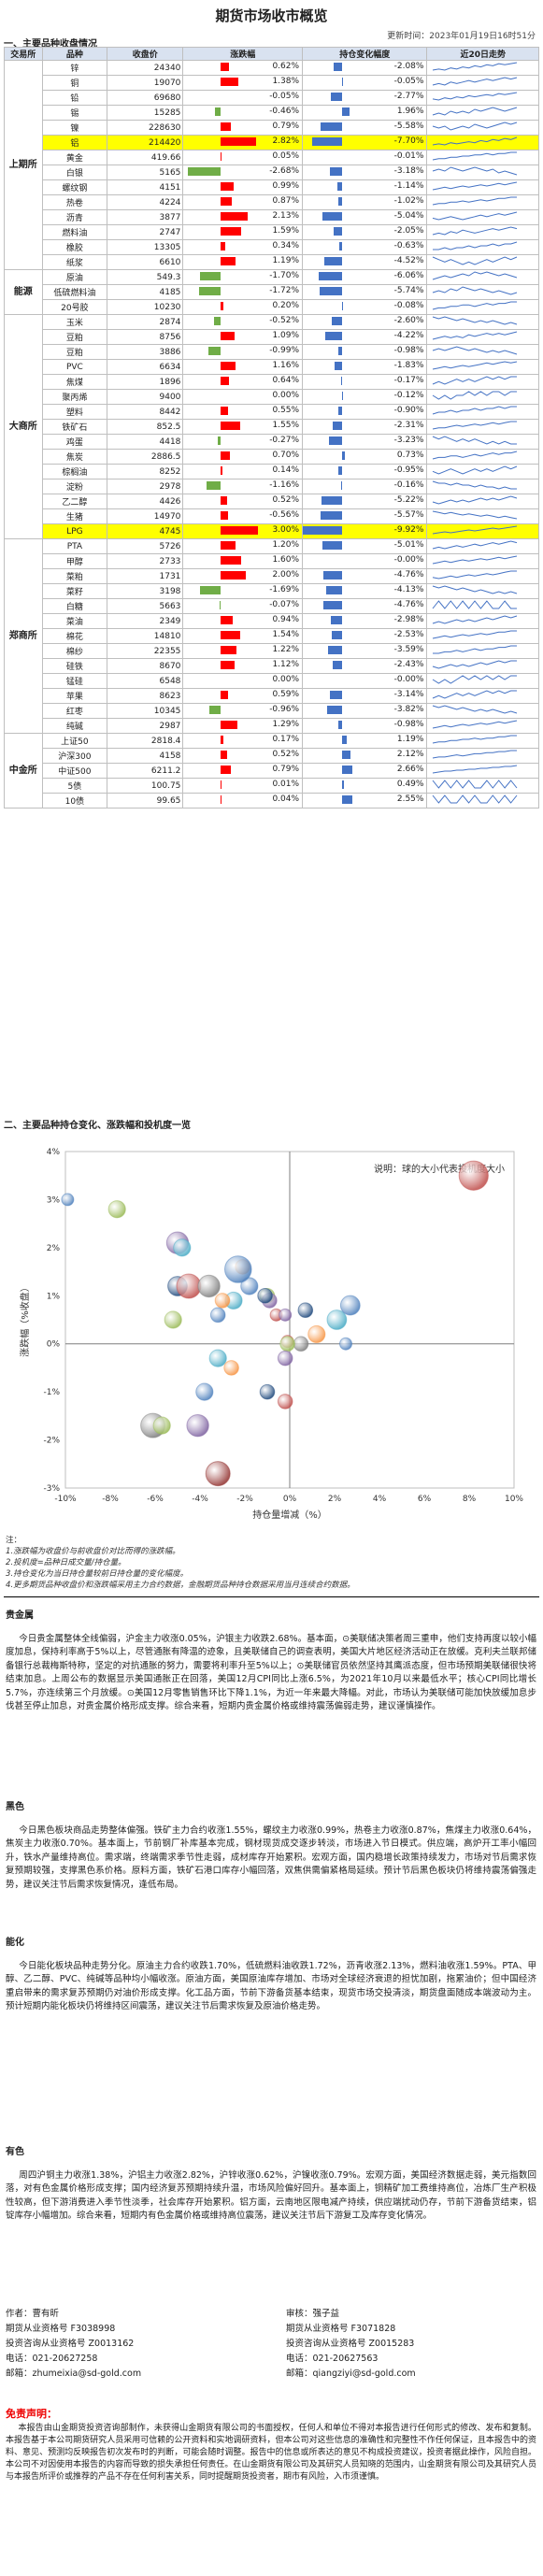 This screenshot has width=543, height=2576. Describe the element at coordinates (351, 2373) in the screenshot. I see `reviewer-email: 邮箱：qiangziyi@sd-gold.com` at that location.